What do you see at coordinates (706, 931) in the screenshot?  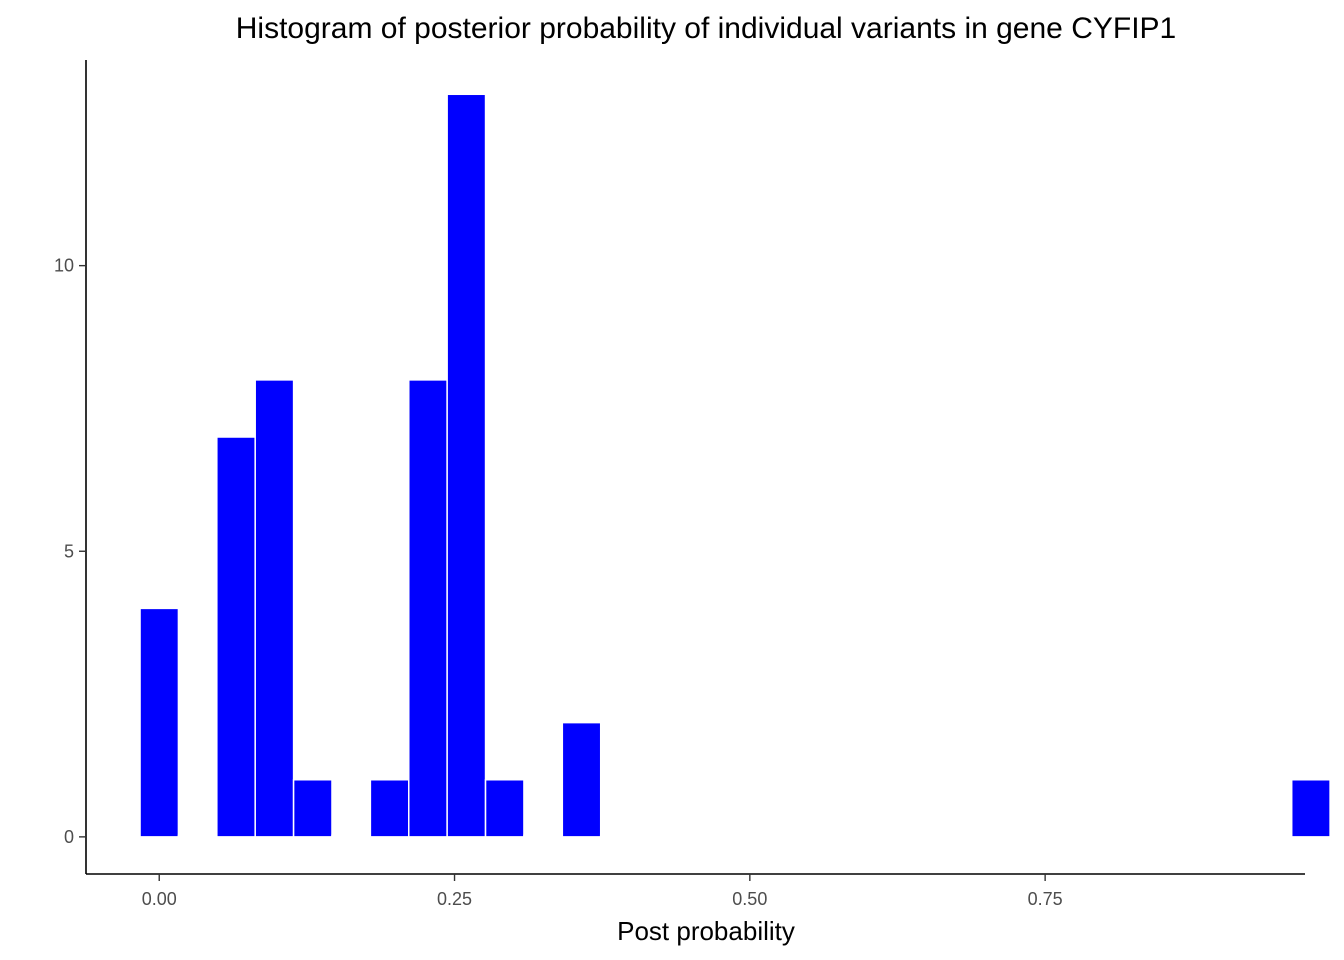 I see `x-axis-title: Post probability` at bounding box center [706, 931].